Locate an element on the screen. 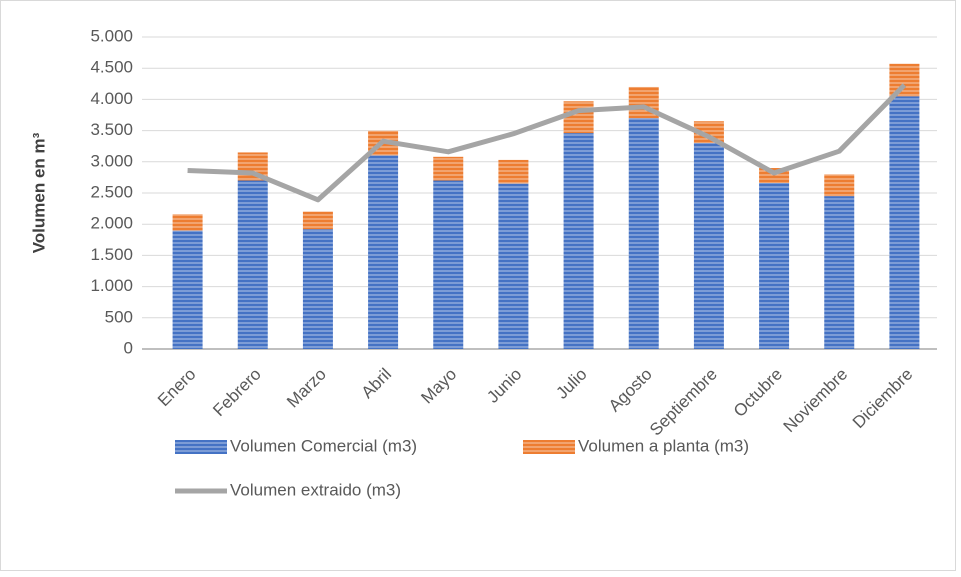  legend-label: Volumen Comercial (m3) is located at coordinates (323, 445).